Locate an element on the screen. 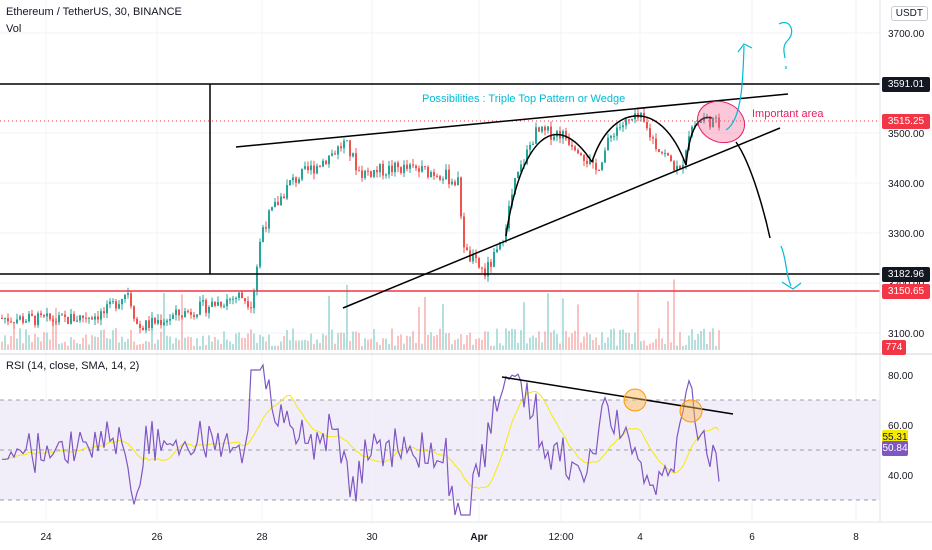  downward-arrow is located at coordinates (791, 267).